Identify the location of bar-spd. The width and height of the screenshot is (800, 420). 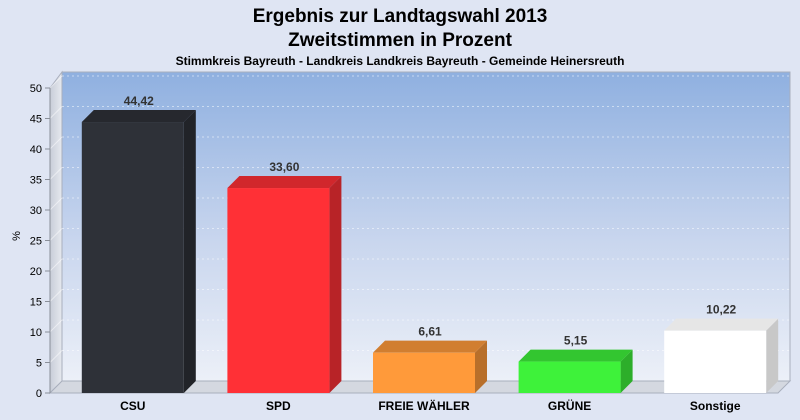
(284, 284).